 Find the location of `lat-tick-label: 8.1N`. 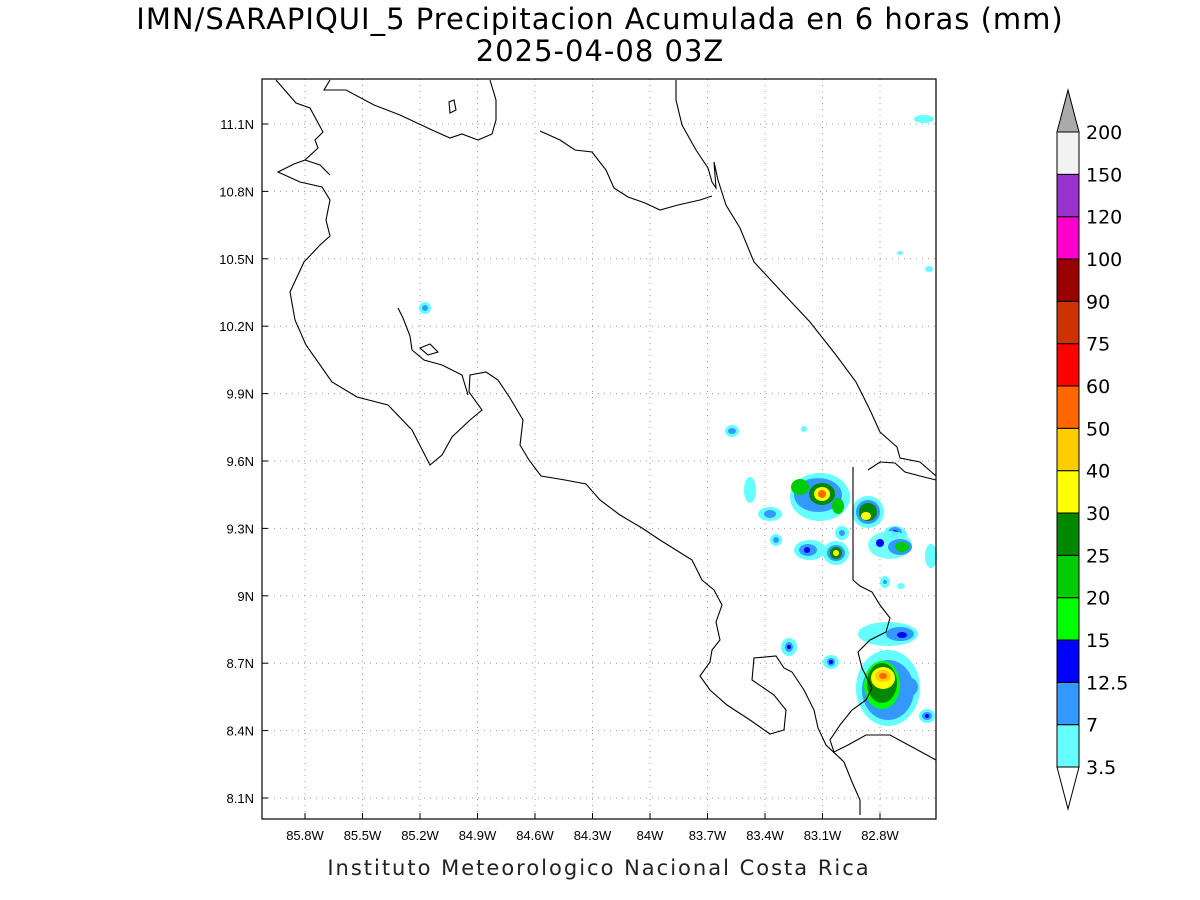

lat-tick-label: 8.1N is located at coordinates (240, 798).